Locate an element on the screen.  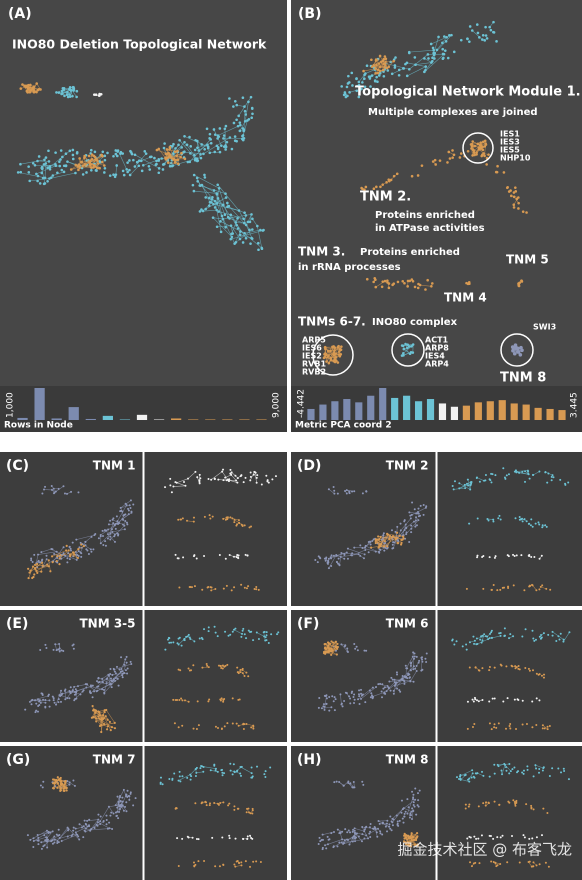
histogram-bar is located at coordinates (210, 419).